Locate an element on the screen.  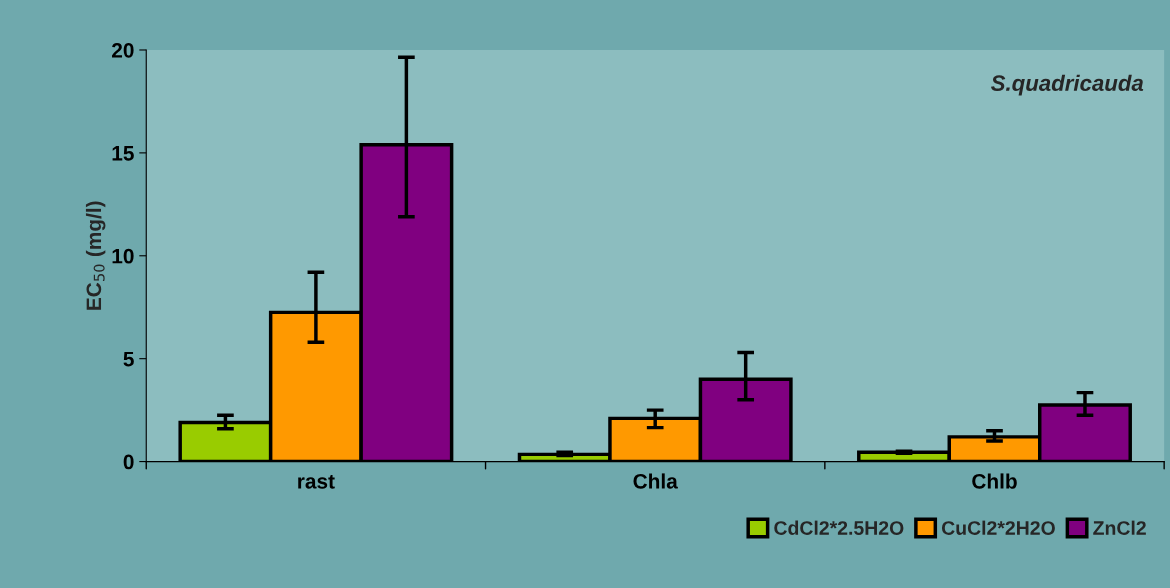
y-tick-label: 15 is located at coordinates (123, 153).